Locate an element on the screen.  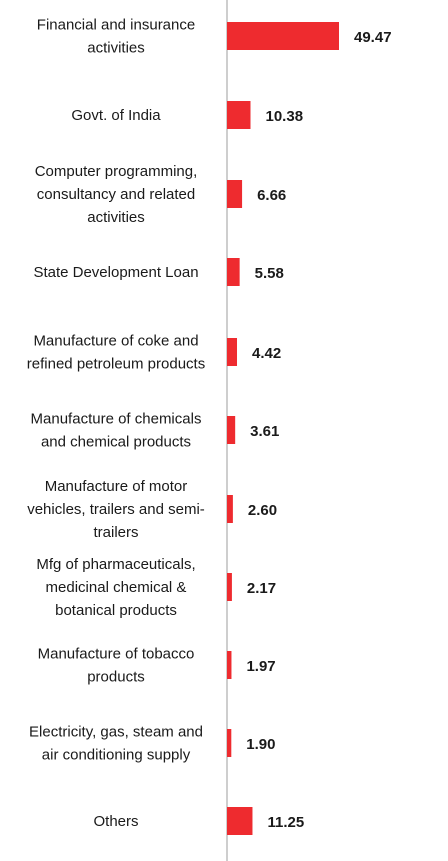
category-label-1: Govt. of India is located at coordinates (116, 115).